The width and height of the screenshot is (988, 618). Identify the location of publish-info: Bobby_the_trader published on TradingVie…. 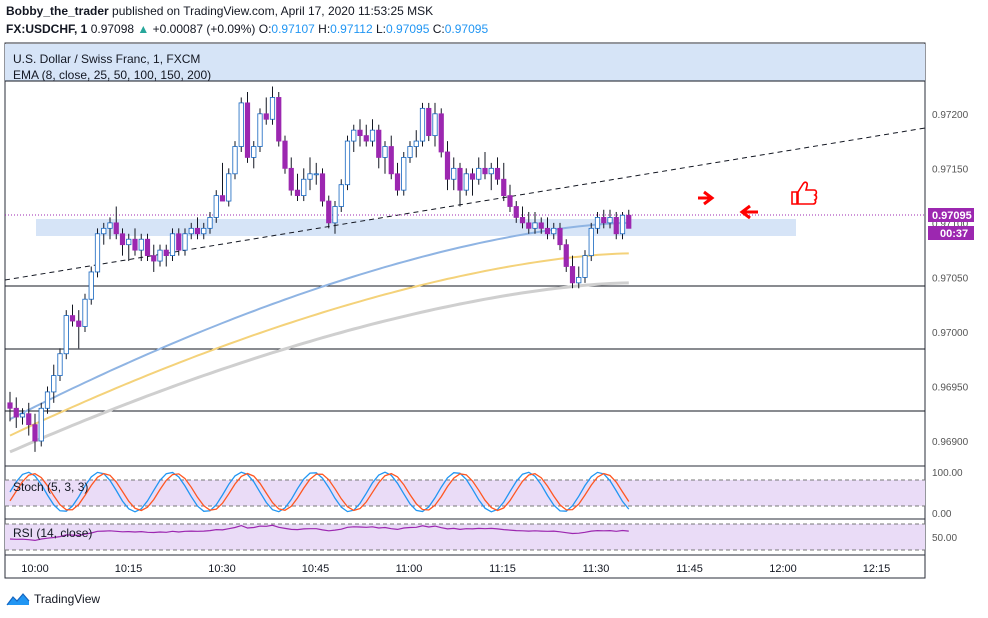
(219, 11).